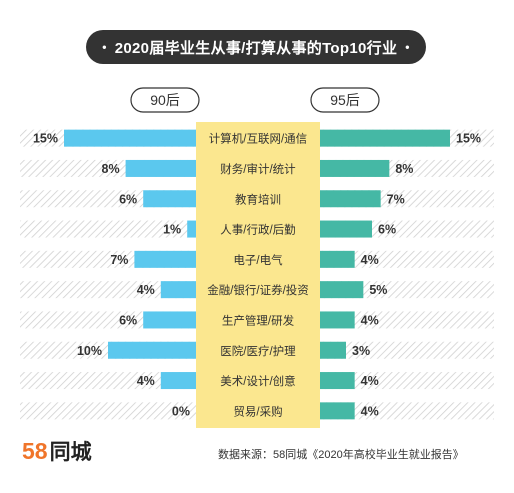  Describe the element at coordinates (258, 260) in the screenshot. I see `category-label: 电子/电气` at that location.